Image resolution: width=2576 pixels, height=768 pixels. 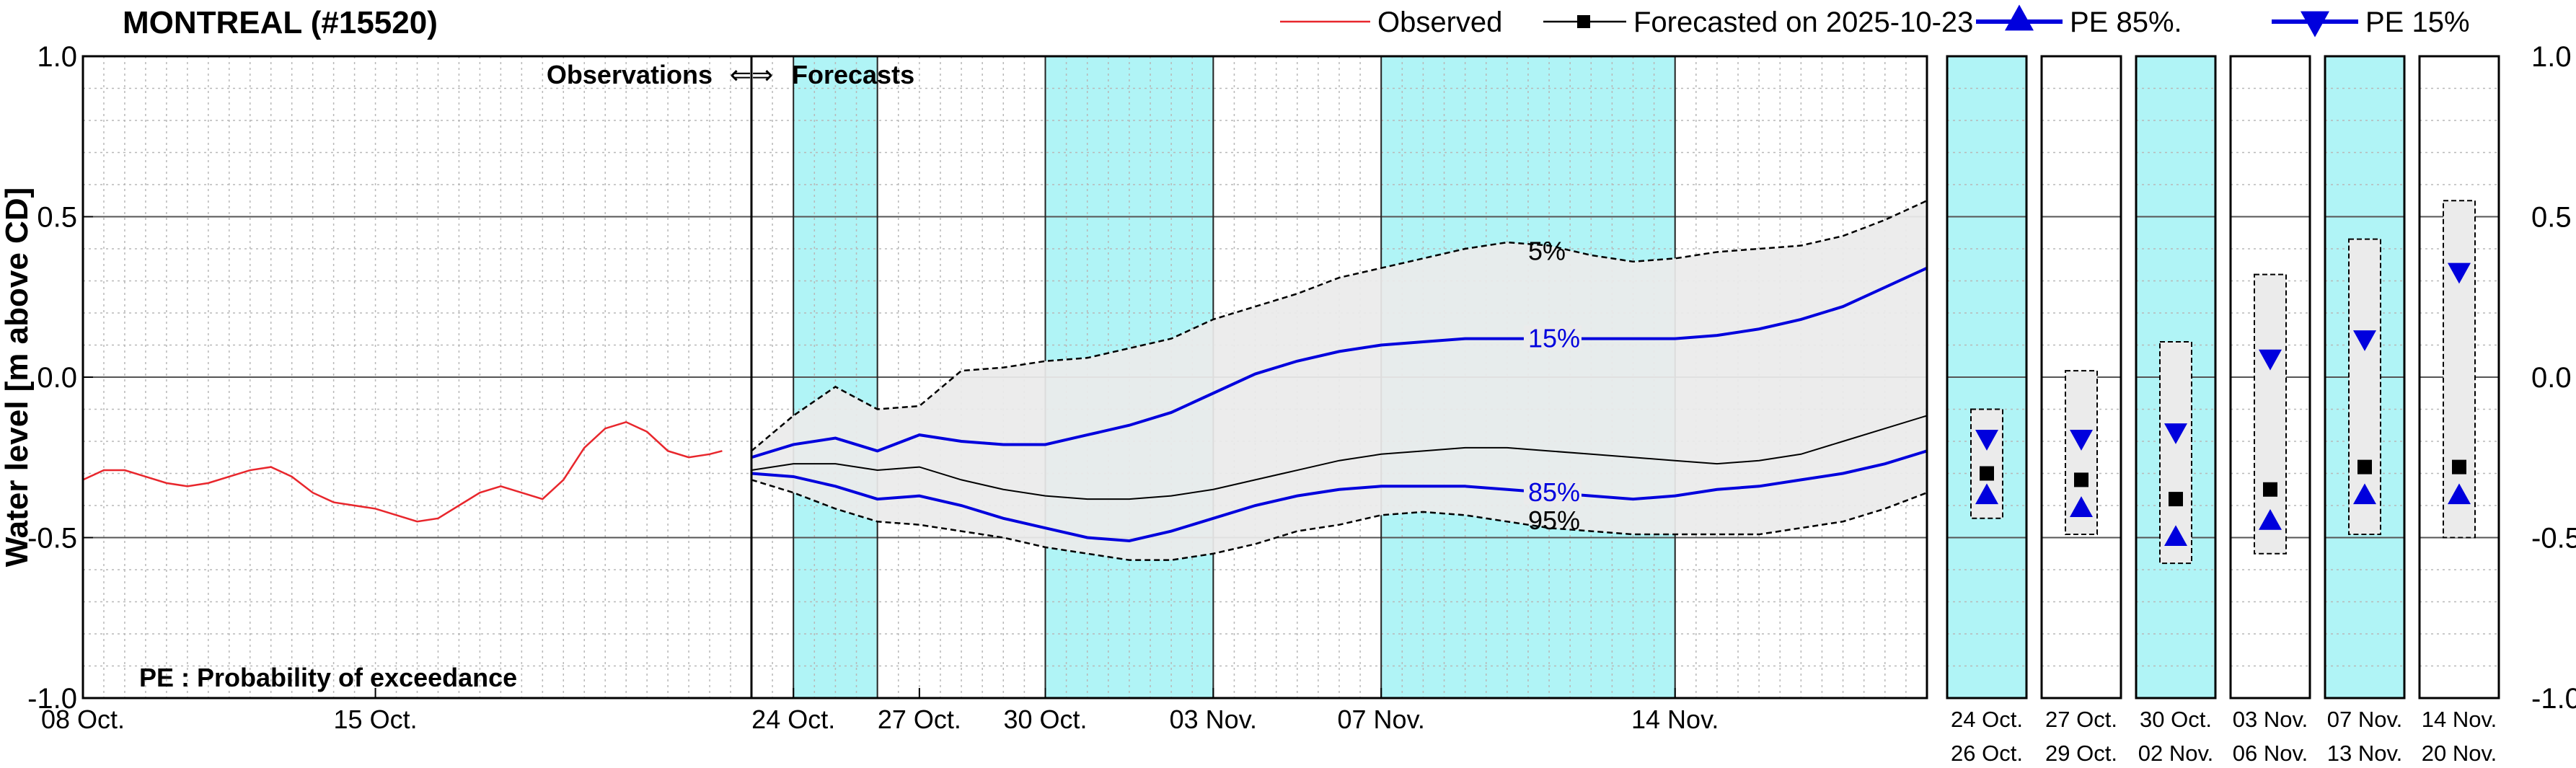 I want to click on x-tick-label: 24 Oct., so click(x=793, y=719).